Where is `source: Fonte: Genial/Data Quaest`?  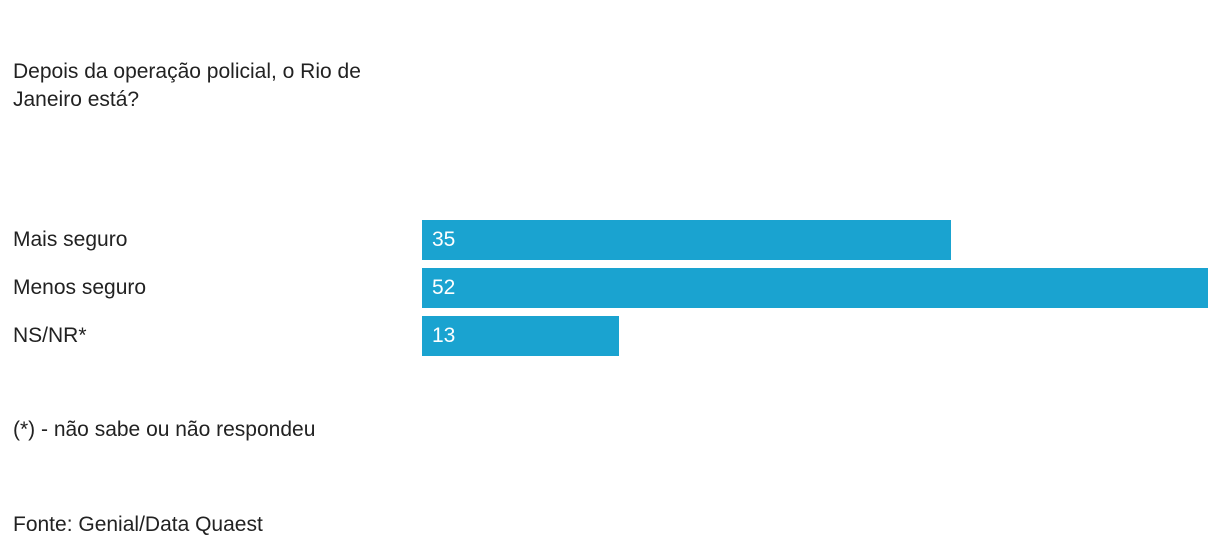 source: Fonte: Genial/Data Quaest is located at coordinates (138, 524).